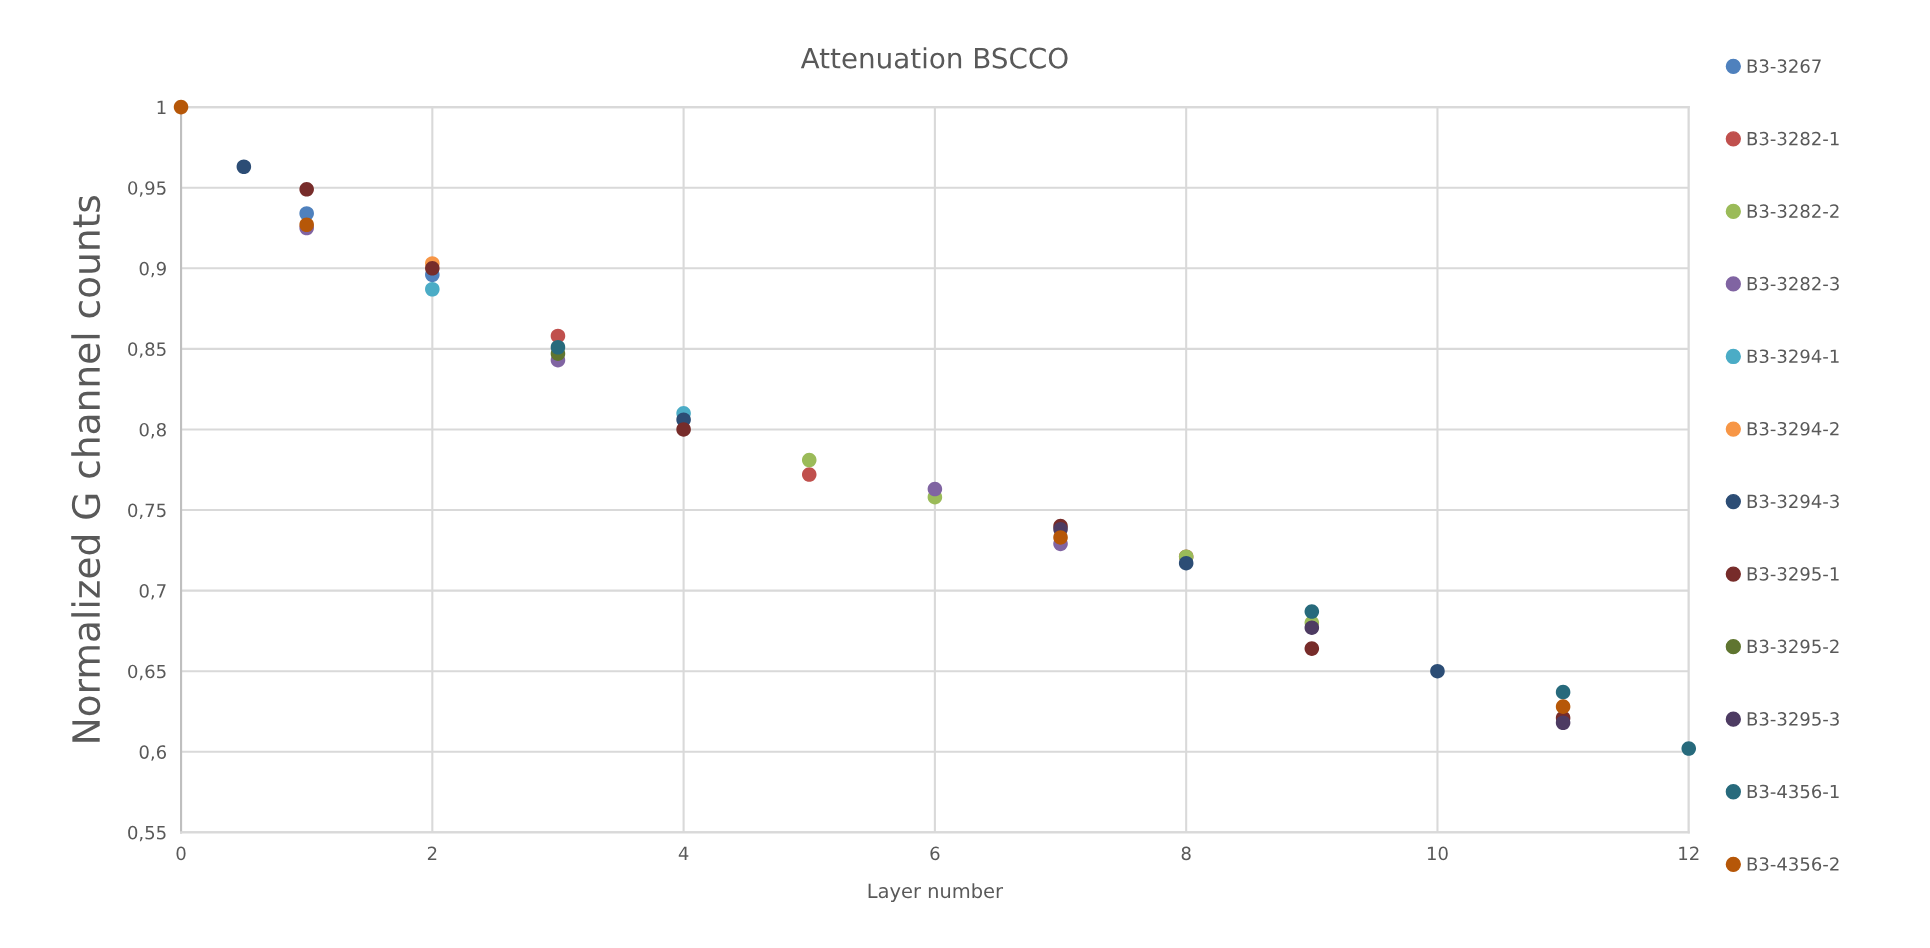 This screenshot has height=948, width=1930. I want to click on legend-label: B3-3295-2, so click(1793, 646).